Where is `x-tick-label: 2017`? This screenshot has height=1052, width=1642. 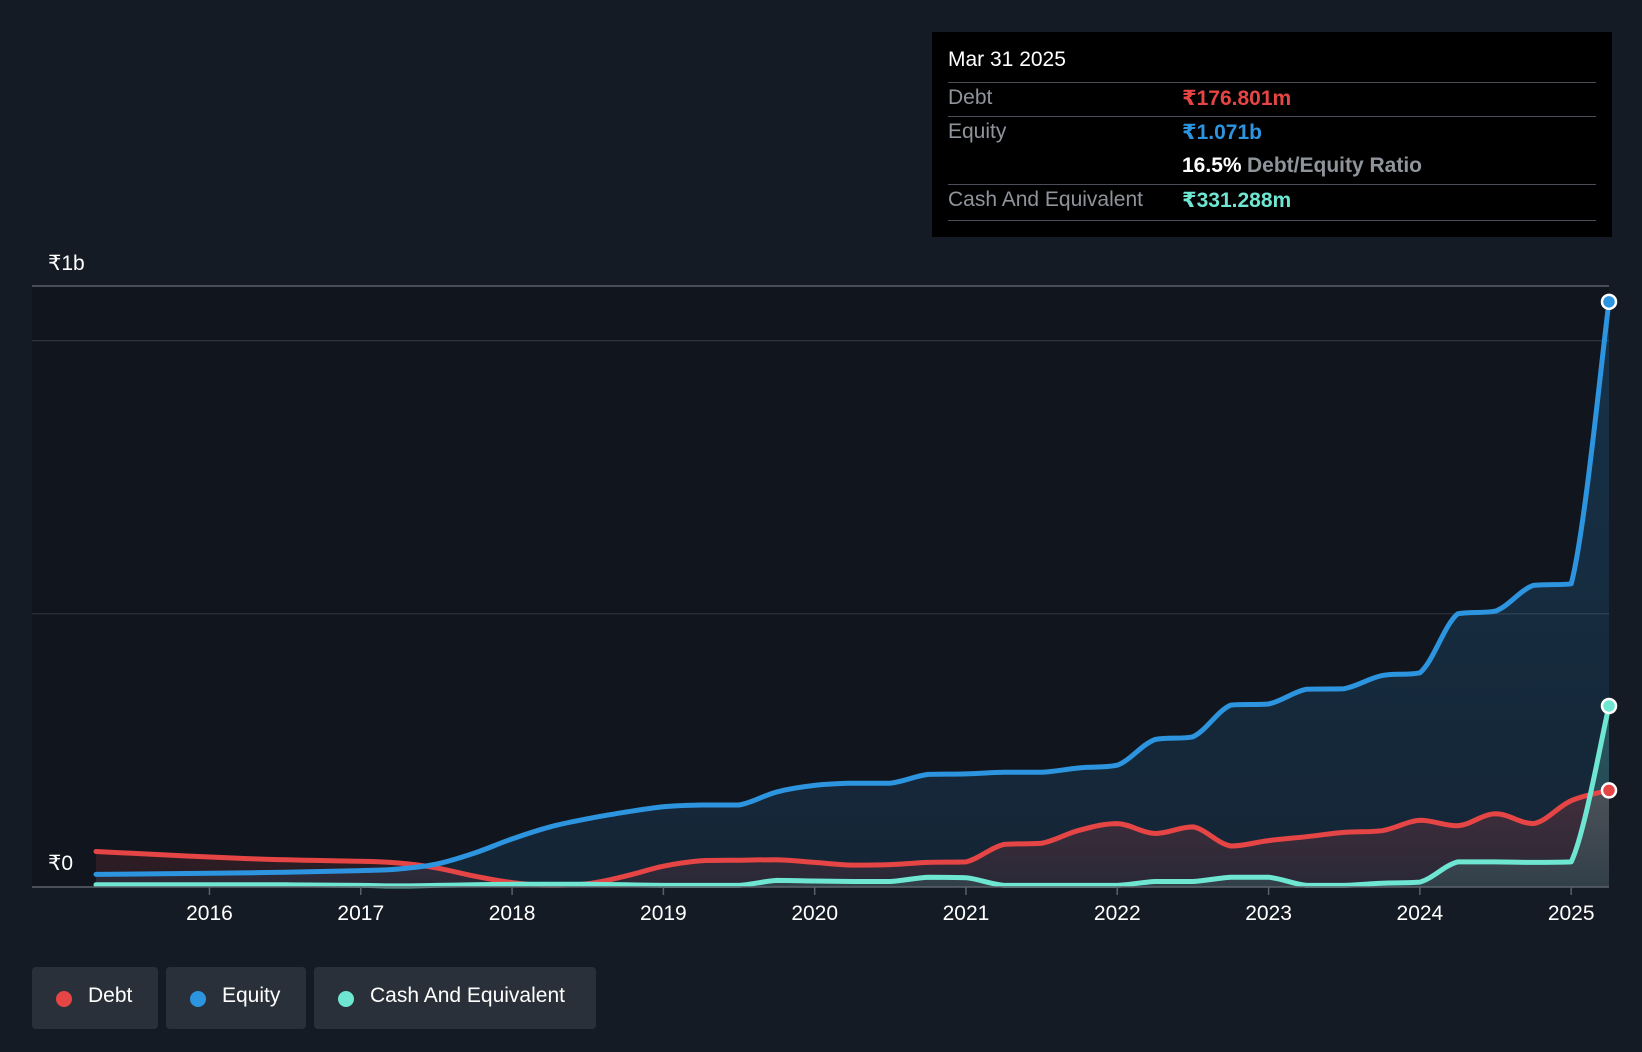 x-tick-label: 2017 is located at coordinates (360, 913).